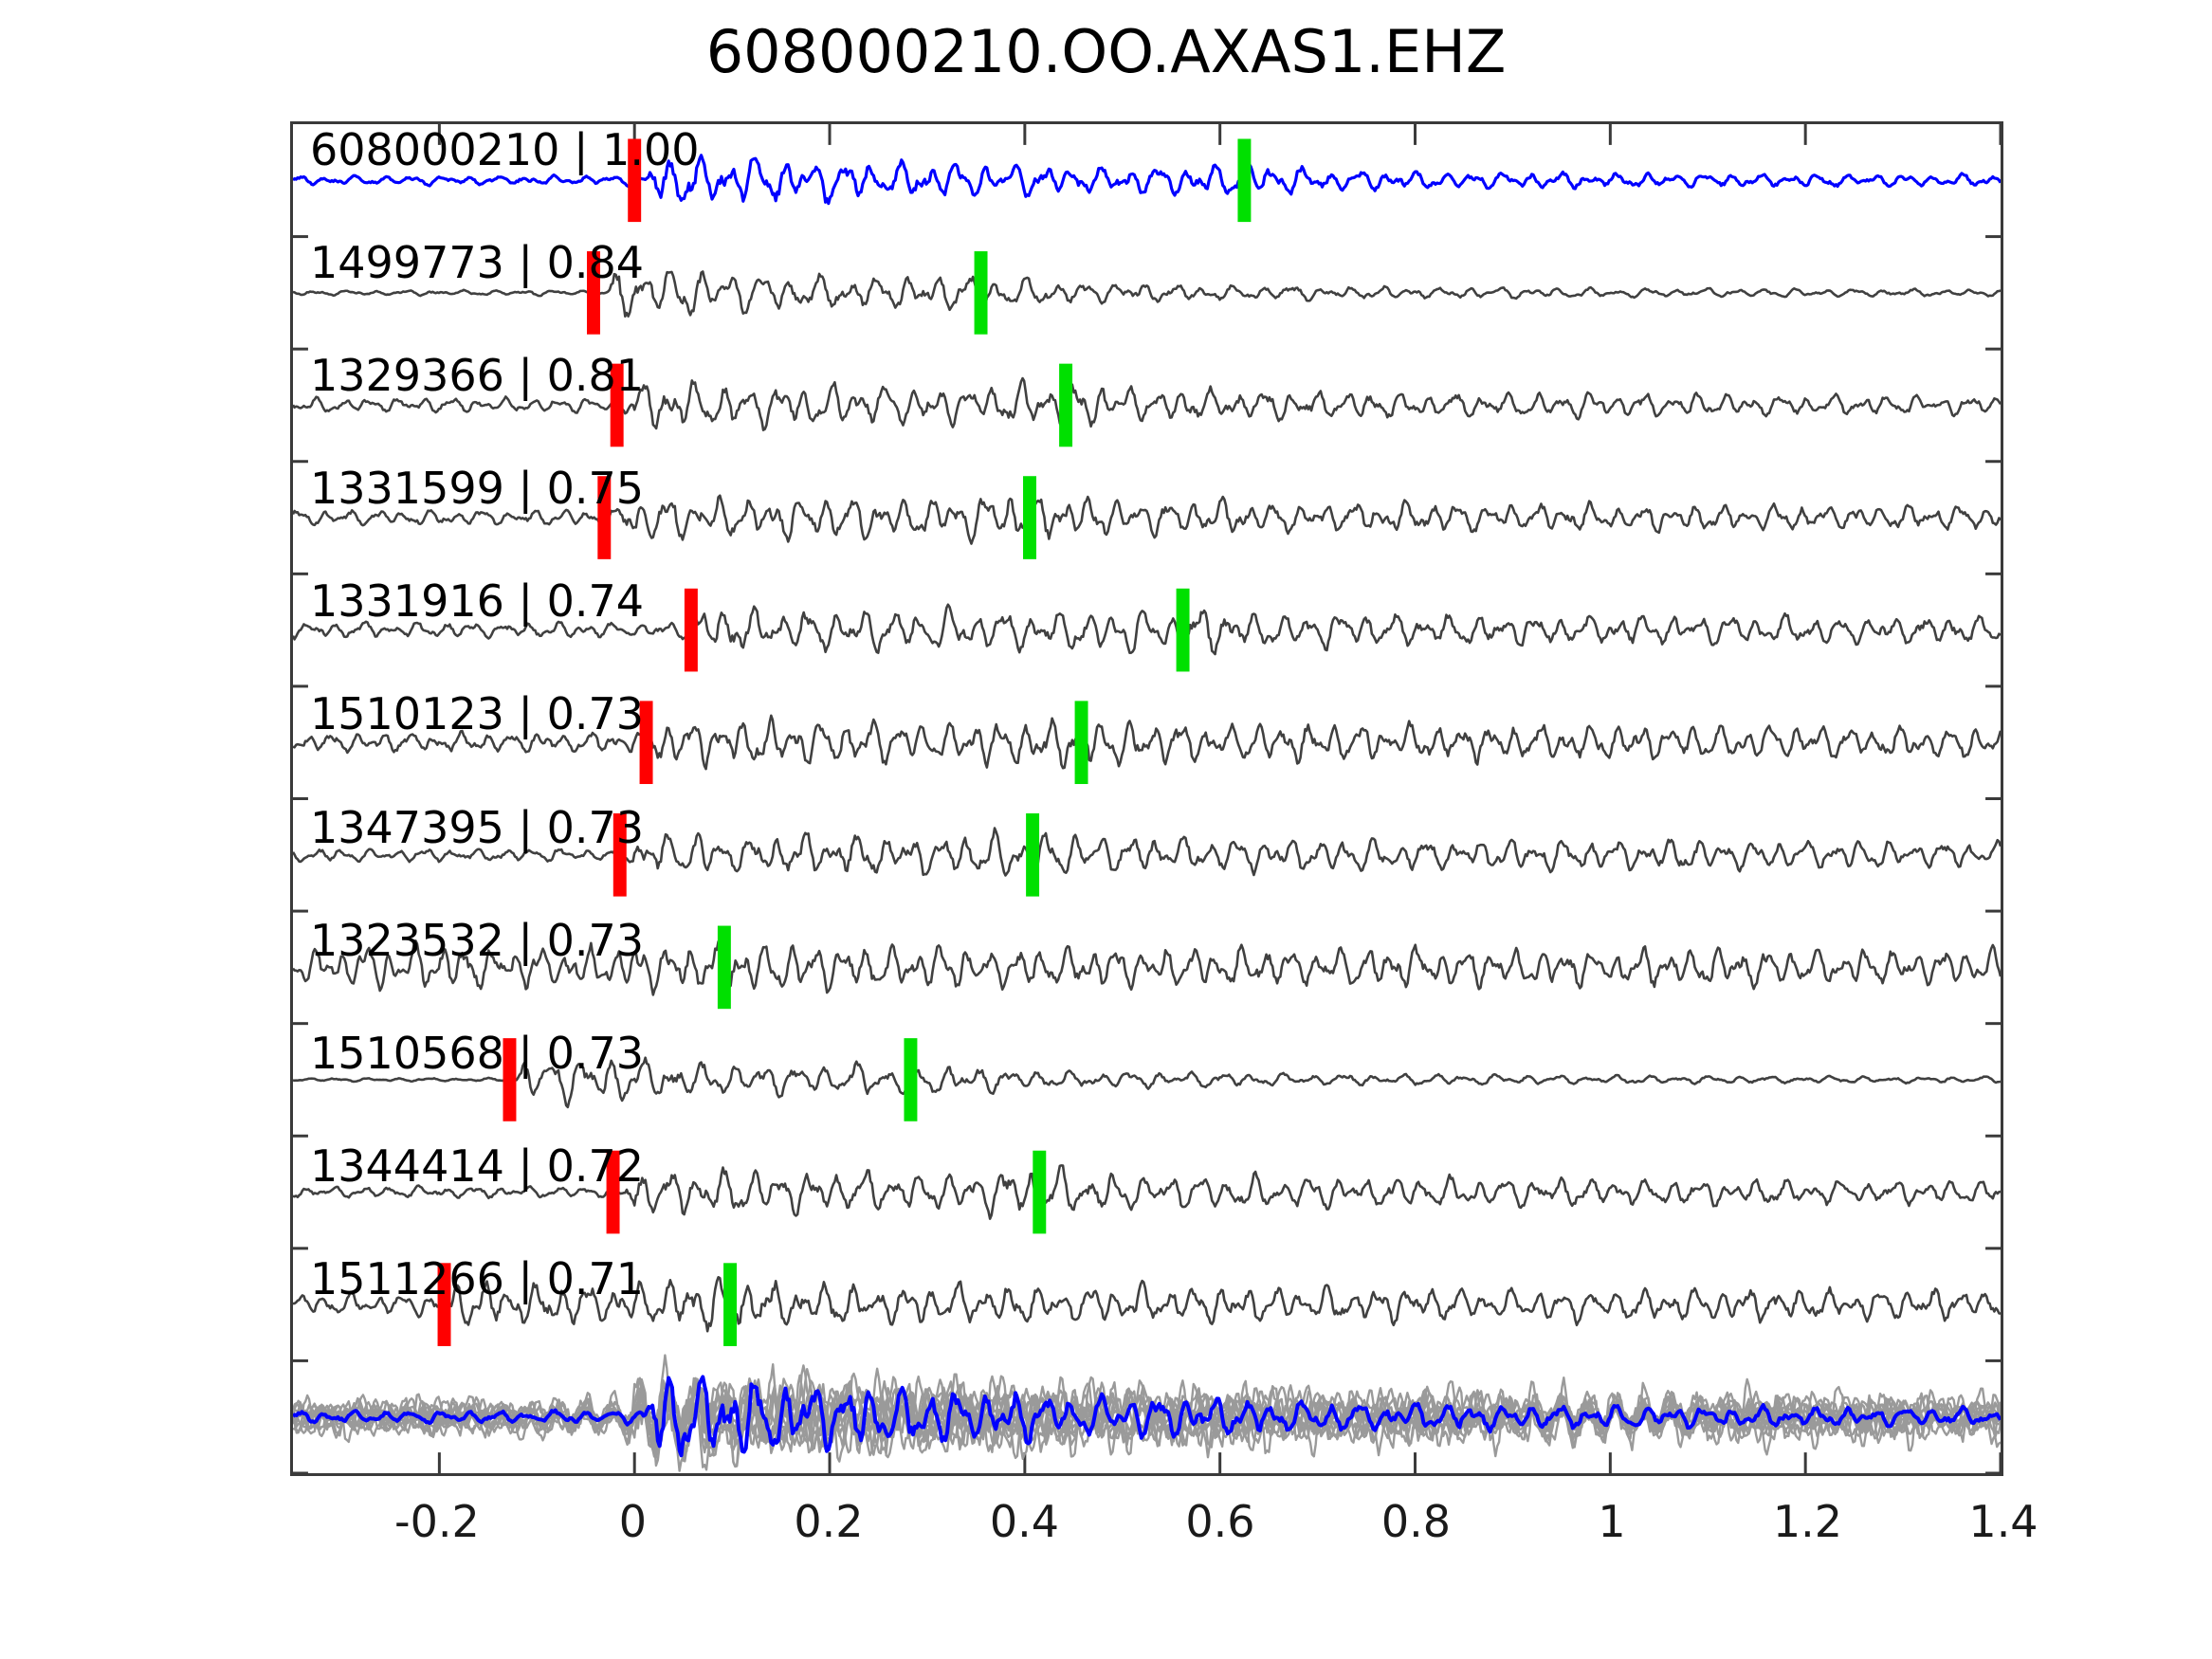 This screenshot has width=2212, height=1659. I want to click on stacked-overlay-panel, so click(1147, 1413).